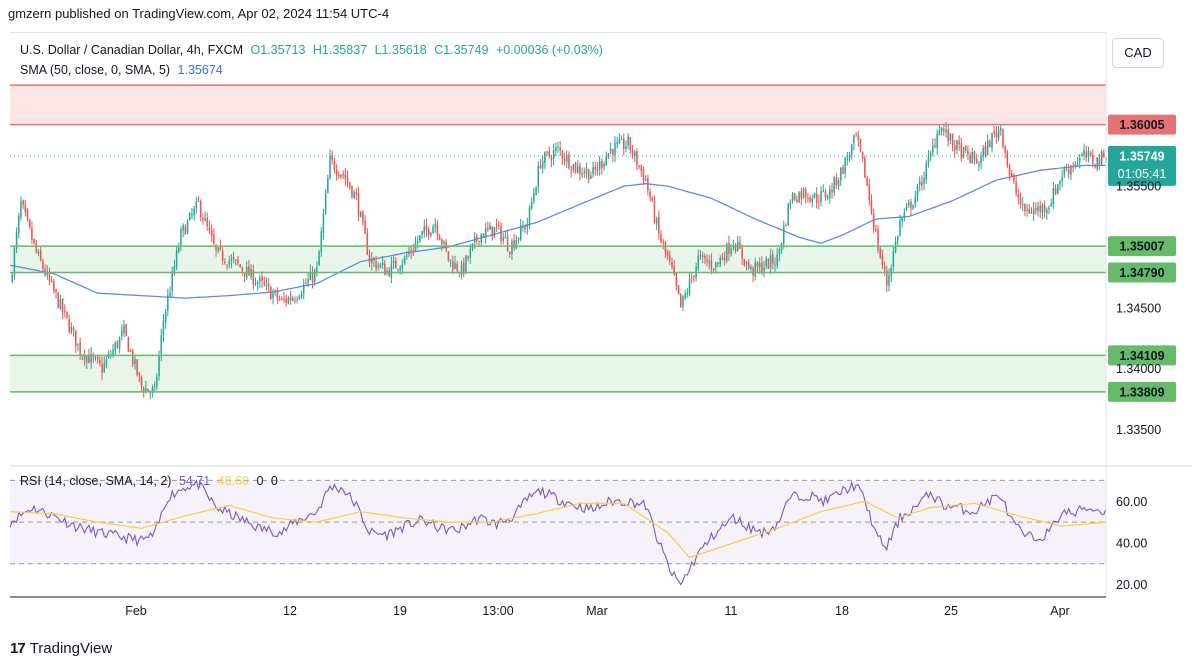  Describe the element at coordinates (96, 481) in the screenshot. I see `rsi-label: RSI (14, close, SMA, 14, 2)` at that location.